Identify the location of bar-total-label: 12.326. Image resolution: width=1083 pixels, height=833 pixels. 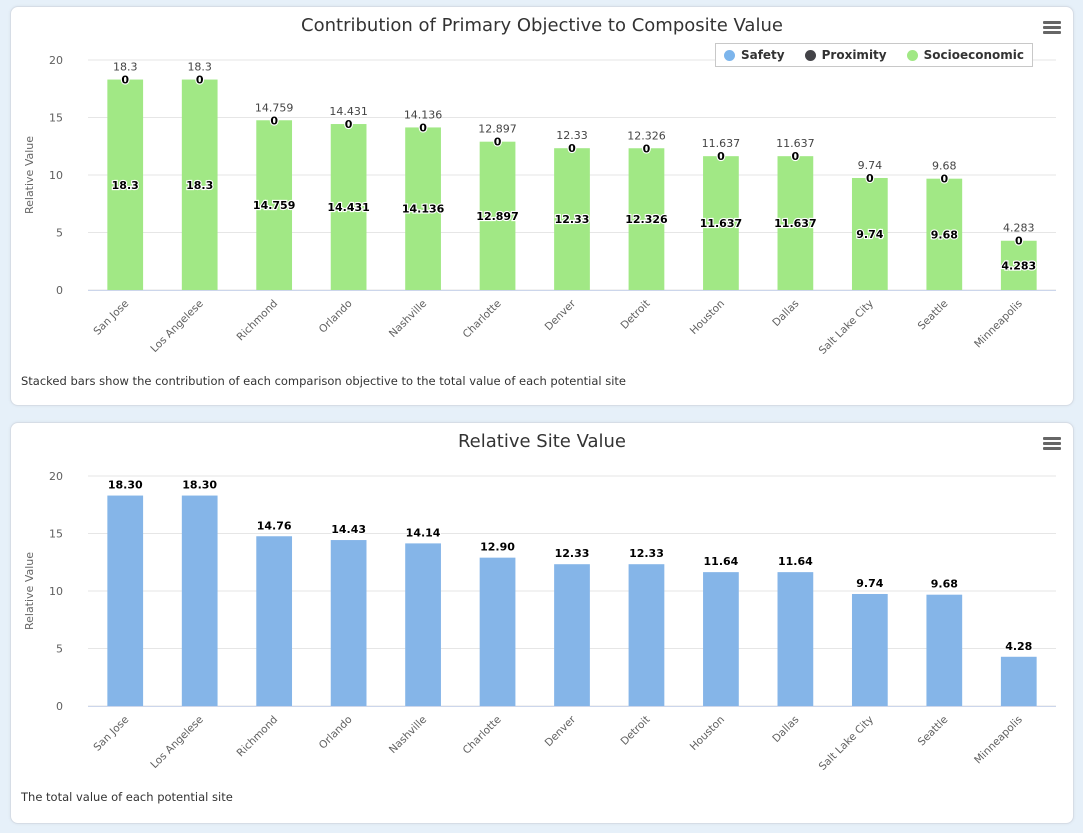
(646, 135).